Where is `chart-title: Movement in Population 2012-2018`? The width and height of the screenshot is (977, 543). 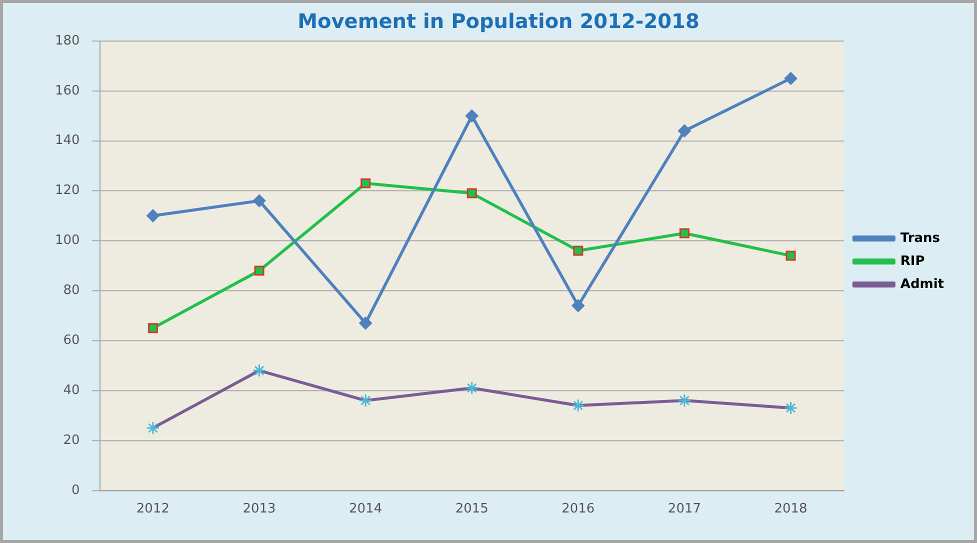
chart-title: Movement in Population 2012-2018 is located at coordinates (499, 21).